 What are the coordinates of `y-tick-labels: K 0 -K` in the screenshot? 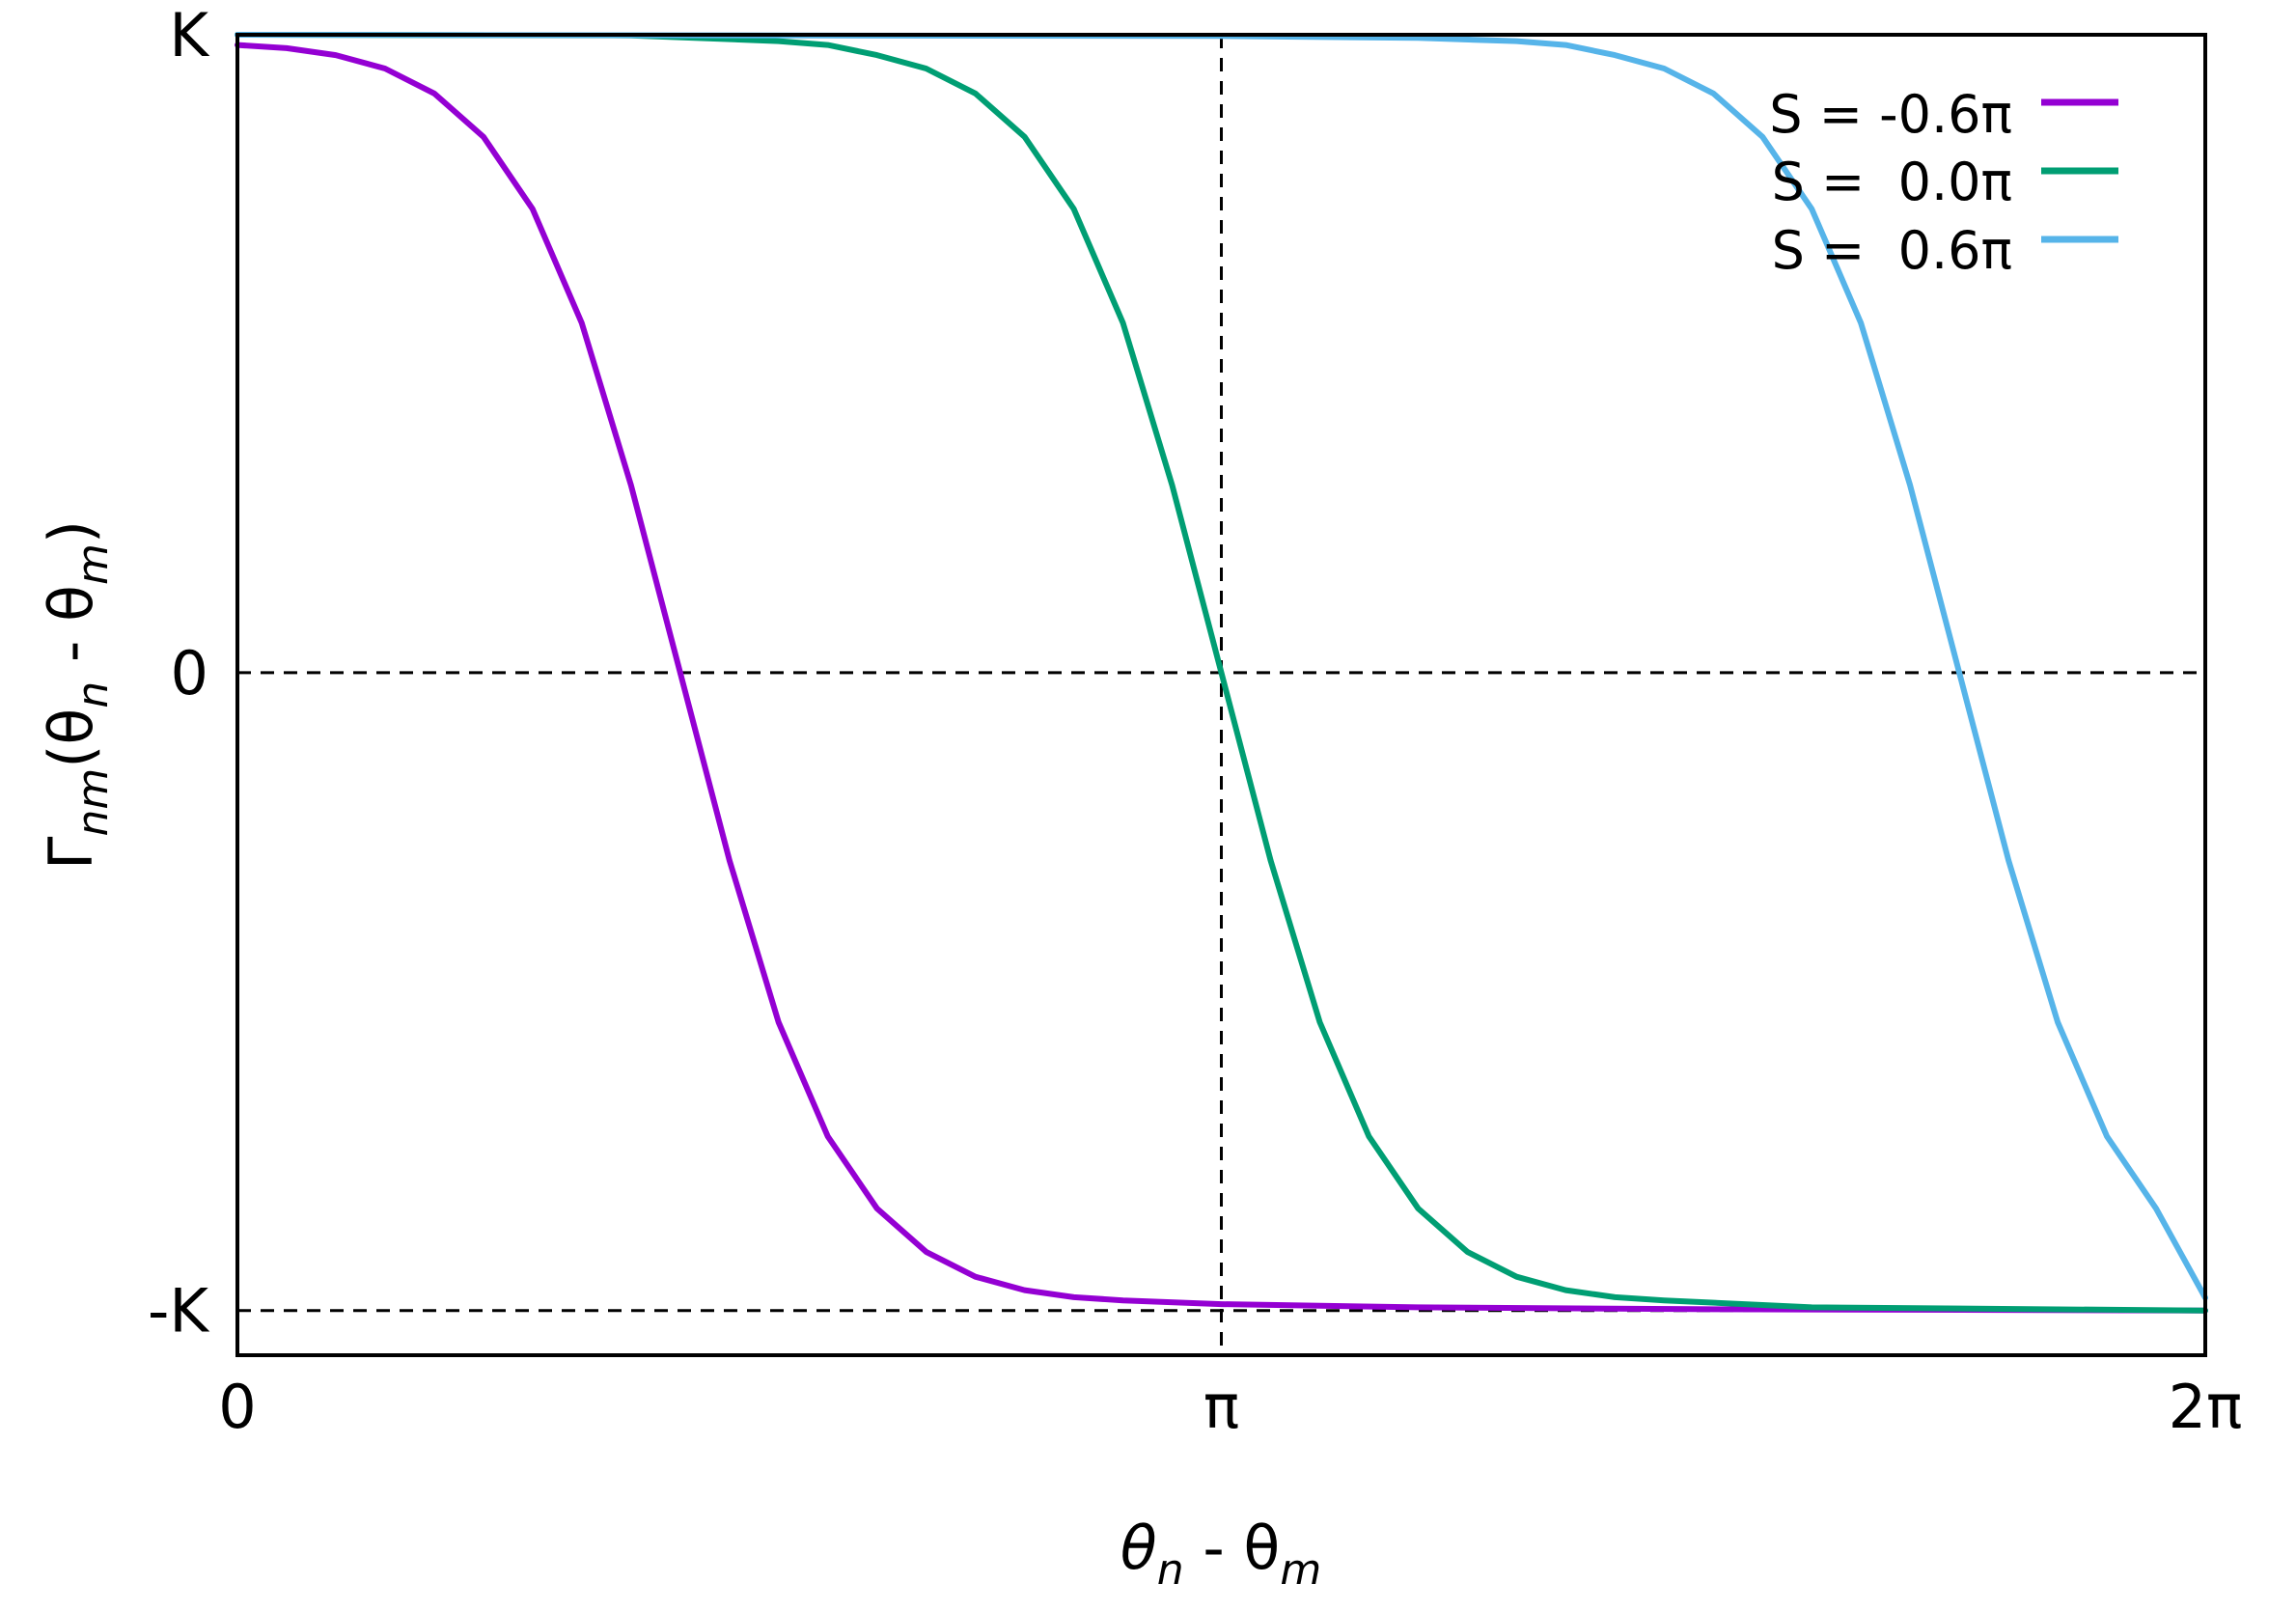 It's located at (178, 673).